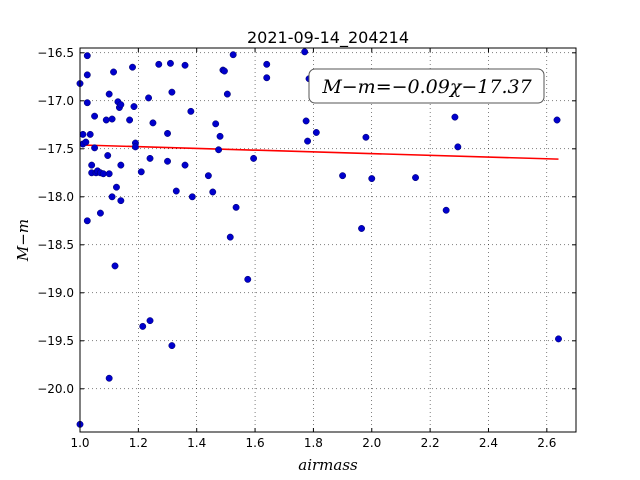 The width and height of the screenshot is (640, 480). I want to click on y-axis-label: M−m, so click(23, 240).